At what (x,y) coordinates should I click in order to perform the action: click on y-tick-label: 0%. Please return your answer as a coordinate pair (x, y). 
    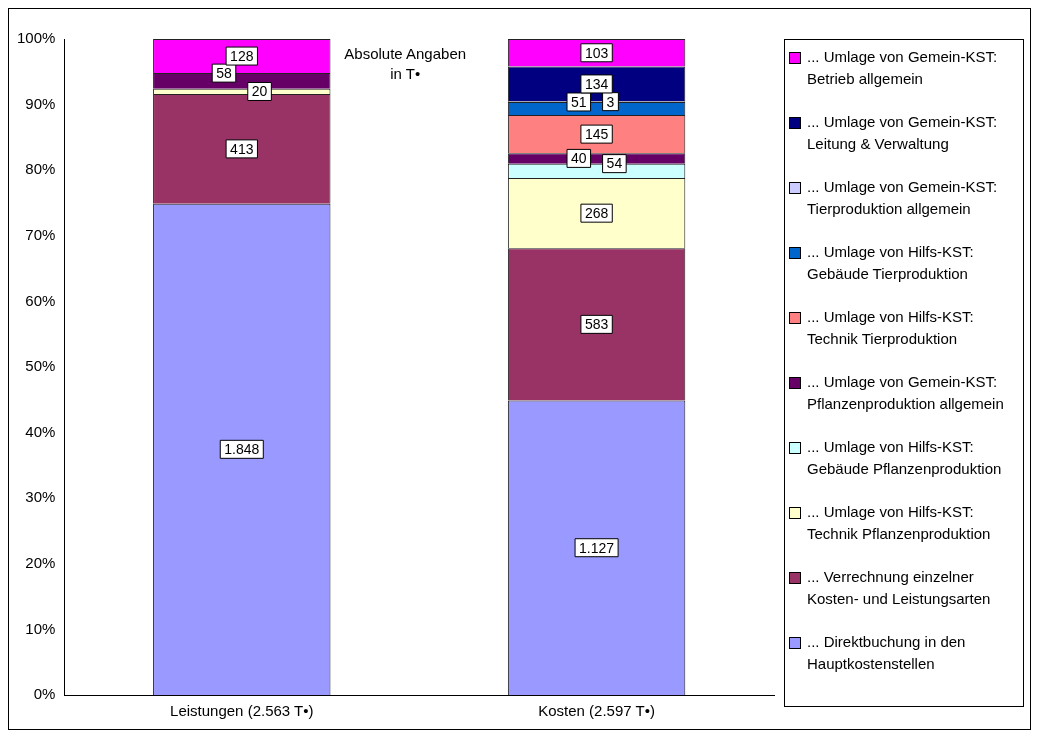
    Looking at the image, I should click on (44, 694).